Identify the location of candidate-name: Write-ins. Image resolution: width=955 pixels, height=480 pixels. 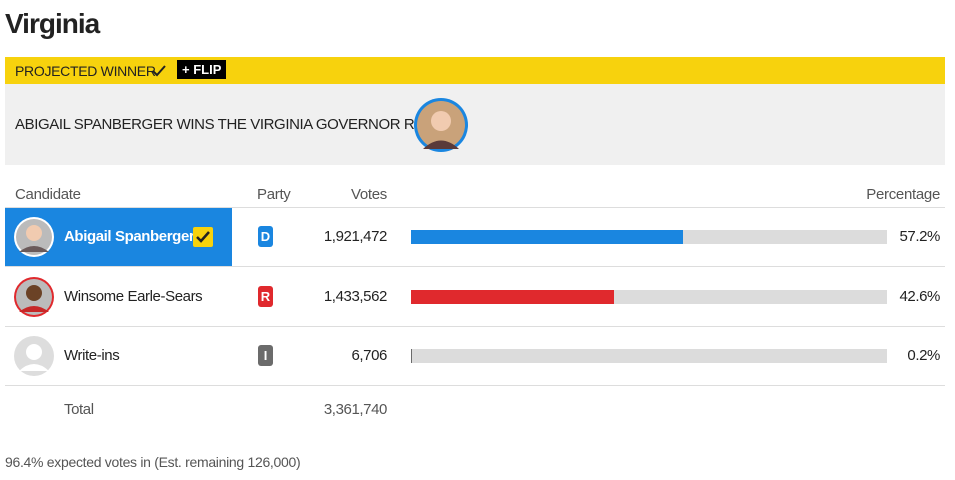
(92, 355).